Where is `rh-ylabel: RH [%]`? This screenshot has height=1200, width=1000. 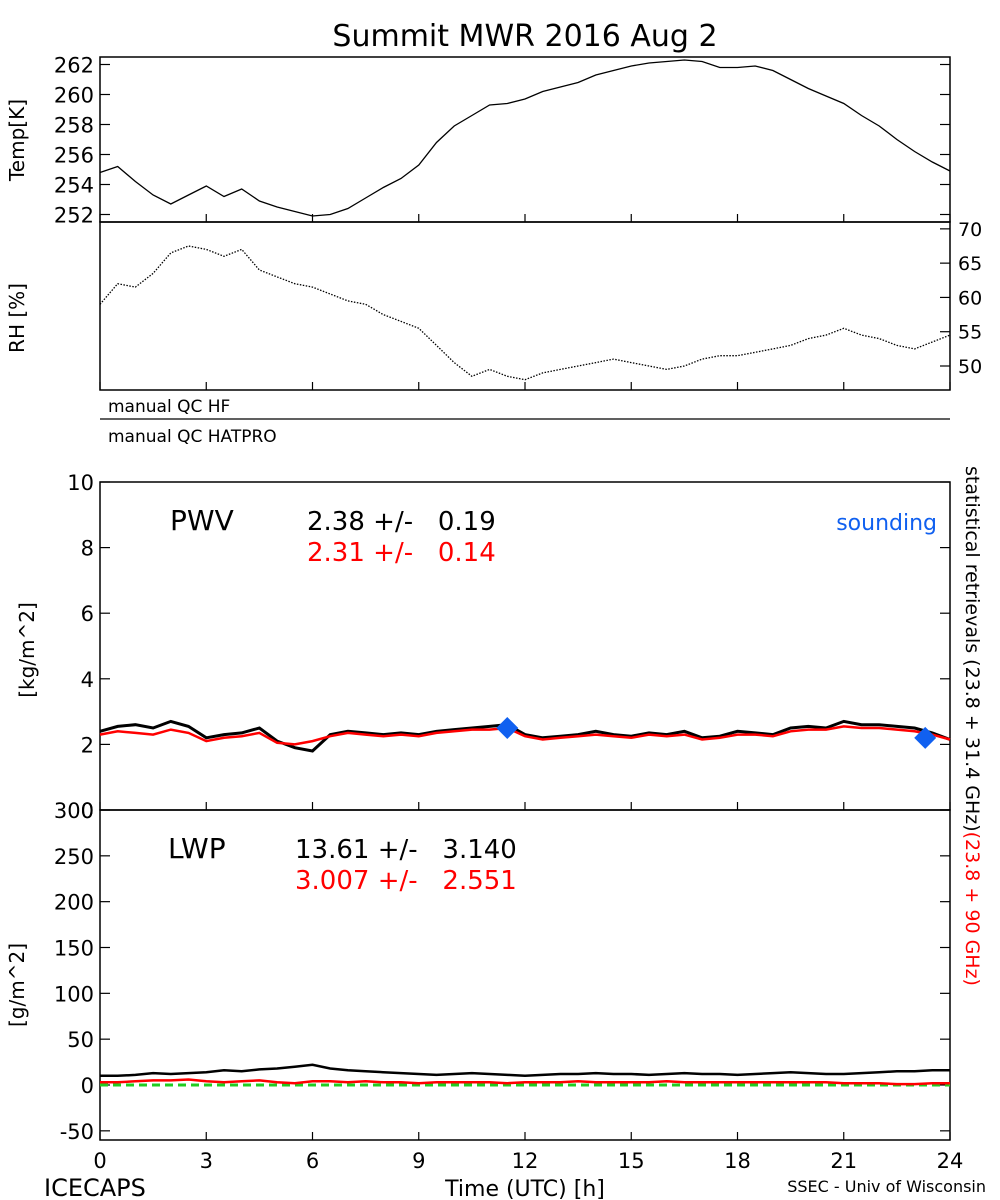
rh-ylabel: RH [%] is located at coordinates (17, 318).